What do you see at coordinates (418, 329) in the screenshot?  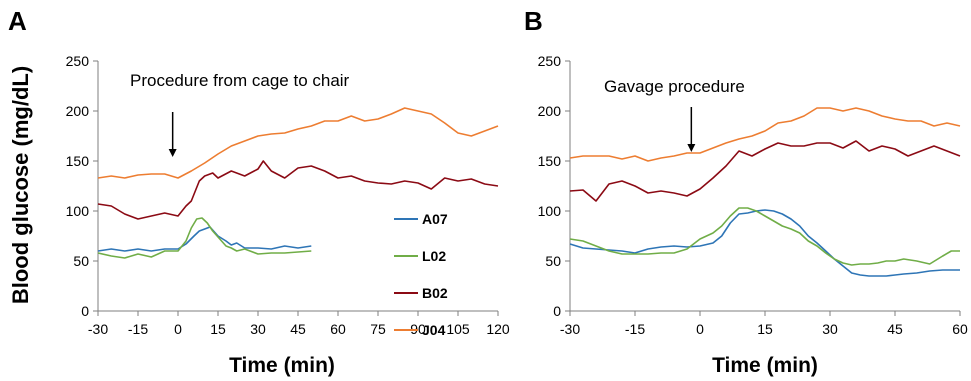 I see `x-tick-label: 90` at bounding box center [418, 329].